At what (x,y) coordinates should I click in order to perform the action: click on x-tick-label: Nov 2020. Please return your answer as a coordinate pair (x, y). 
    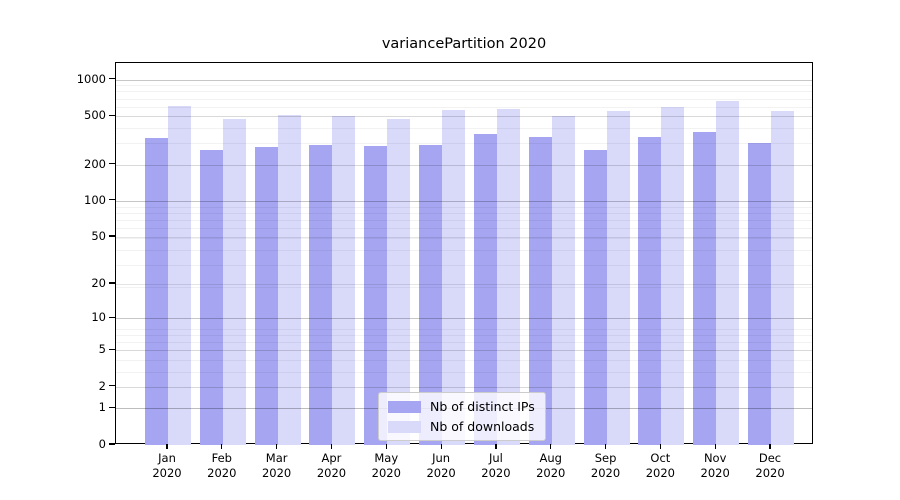
    Looking at the image, I should click on (715, 465).